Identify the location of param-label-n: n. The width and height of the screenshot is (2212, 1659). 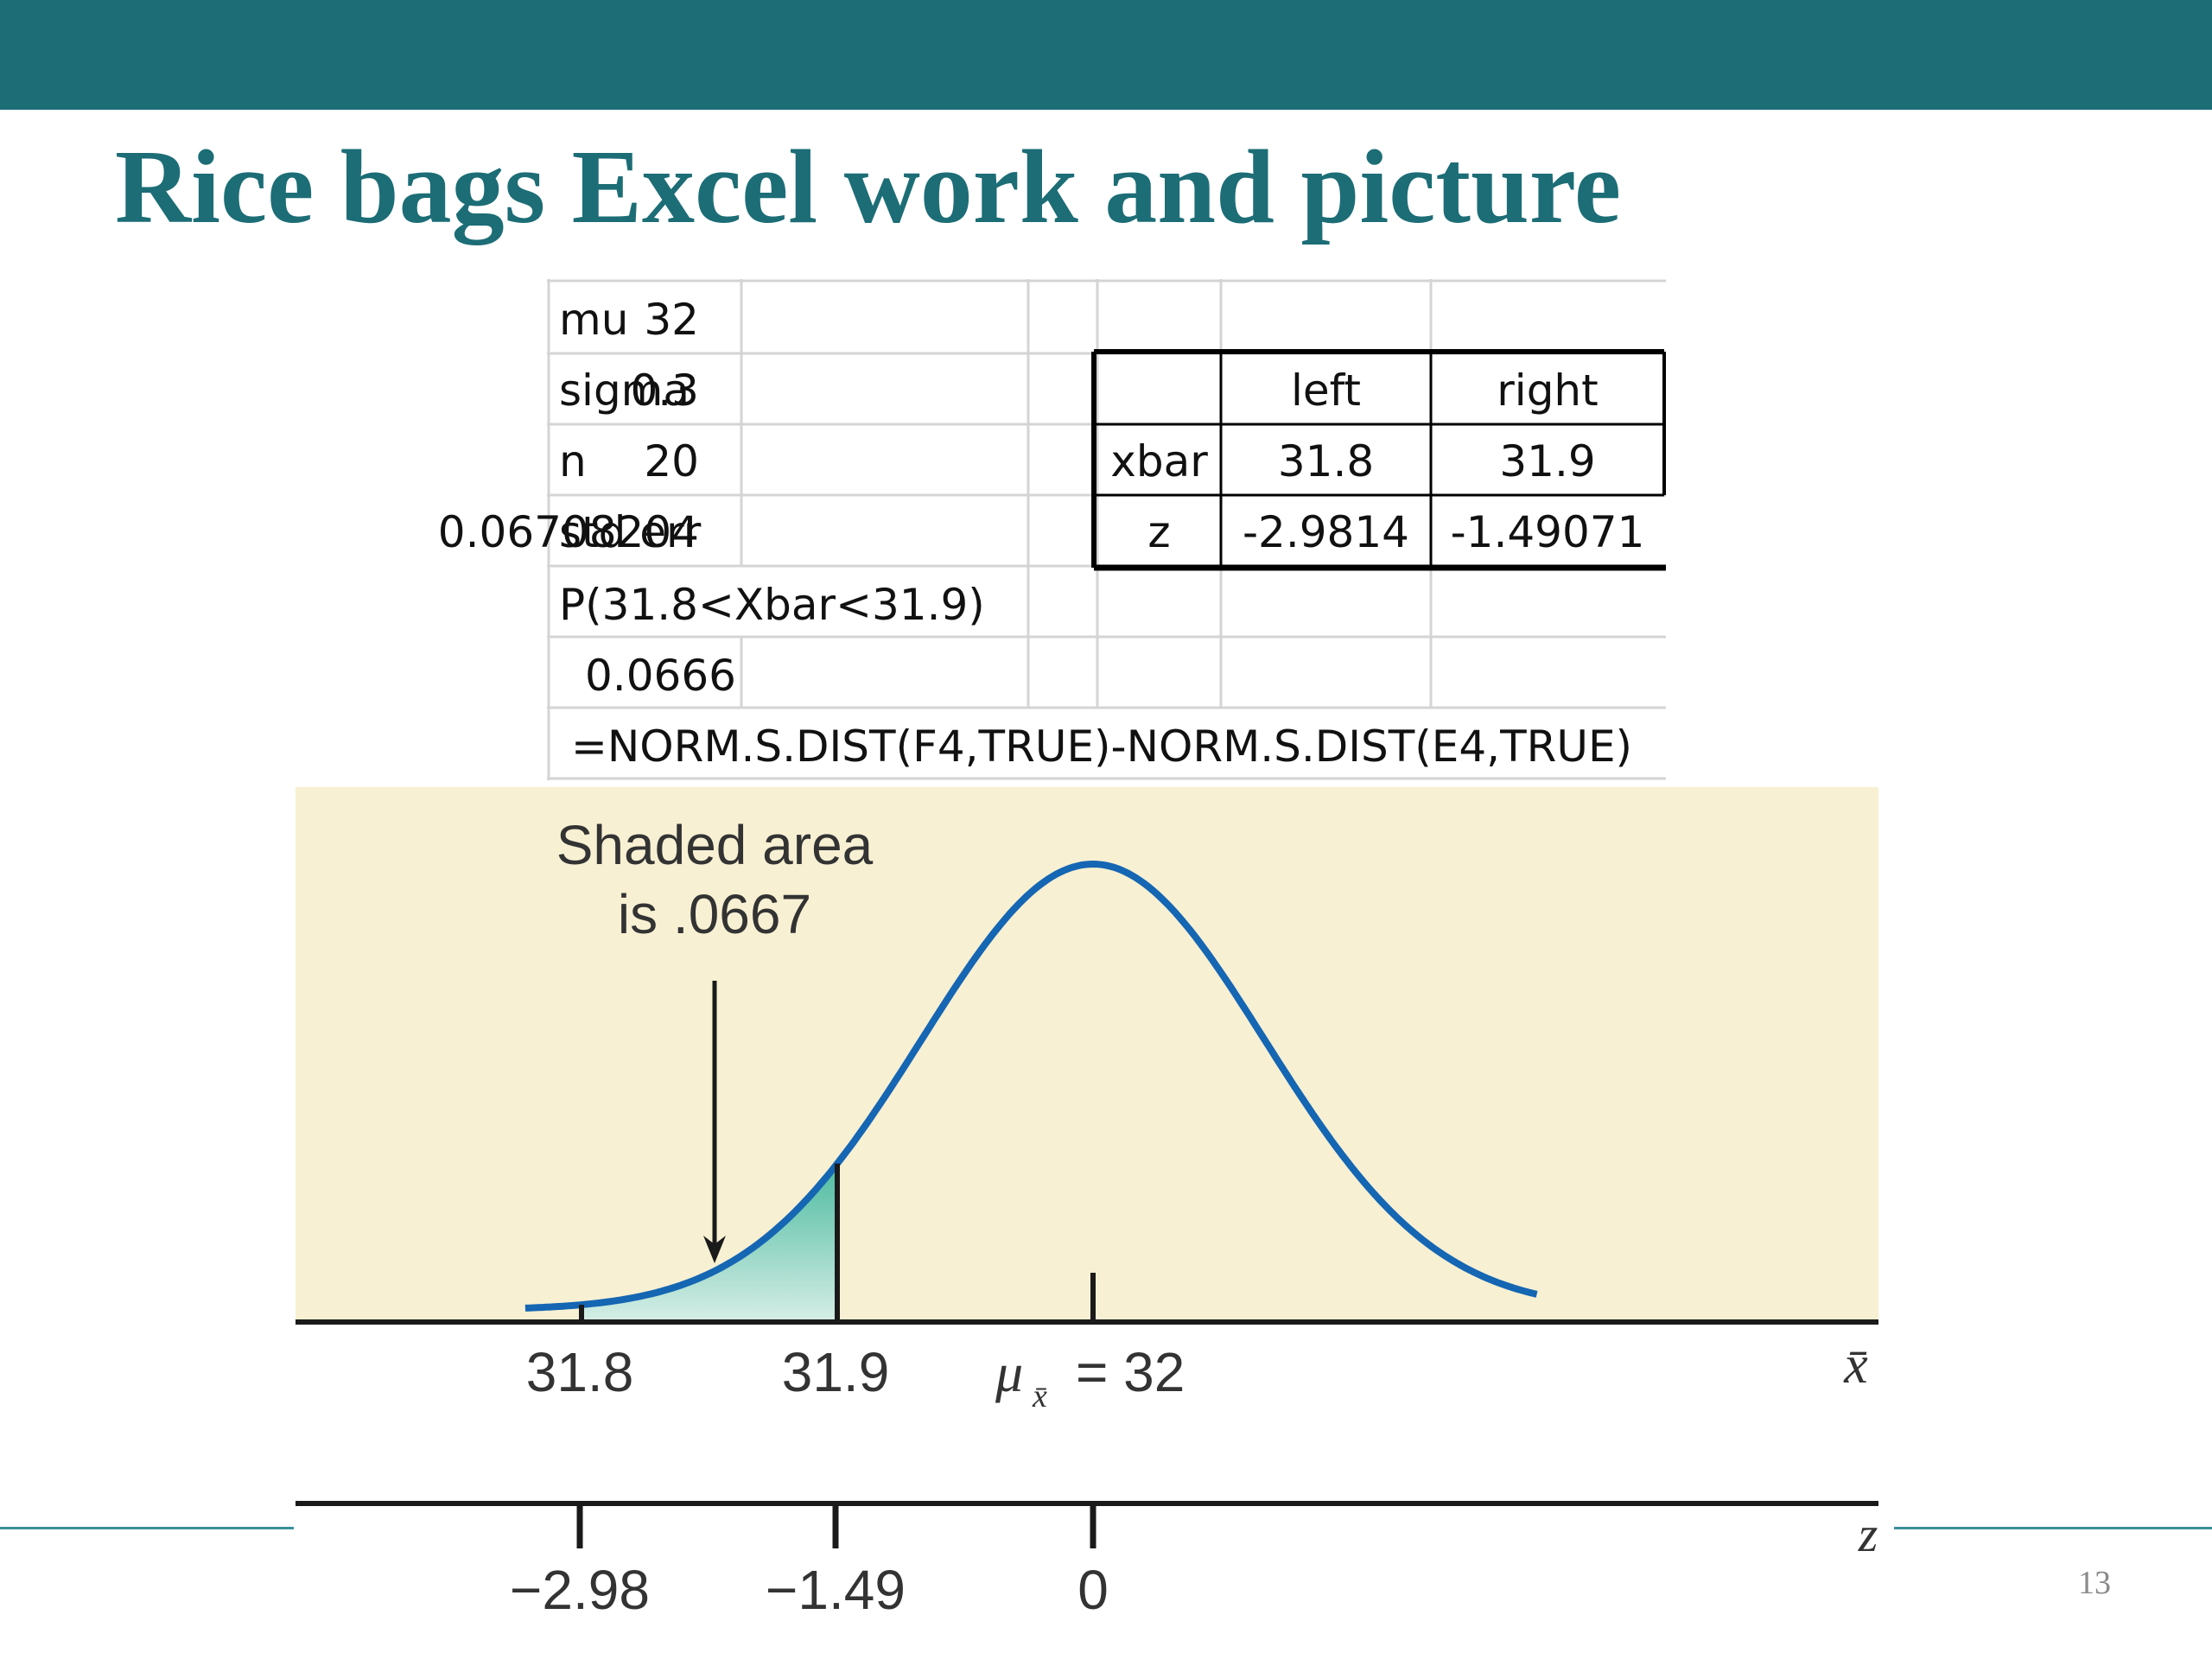
(573, 461).